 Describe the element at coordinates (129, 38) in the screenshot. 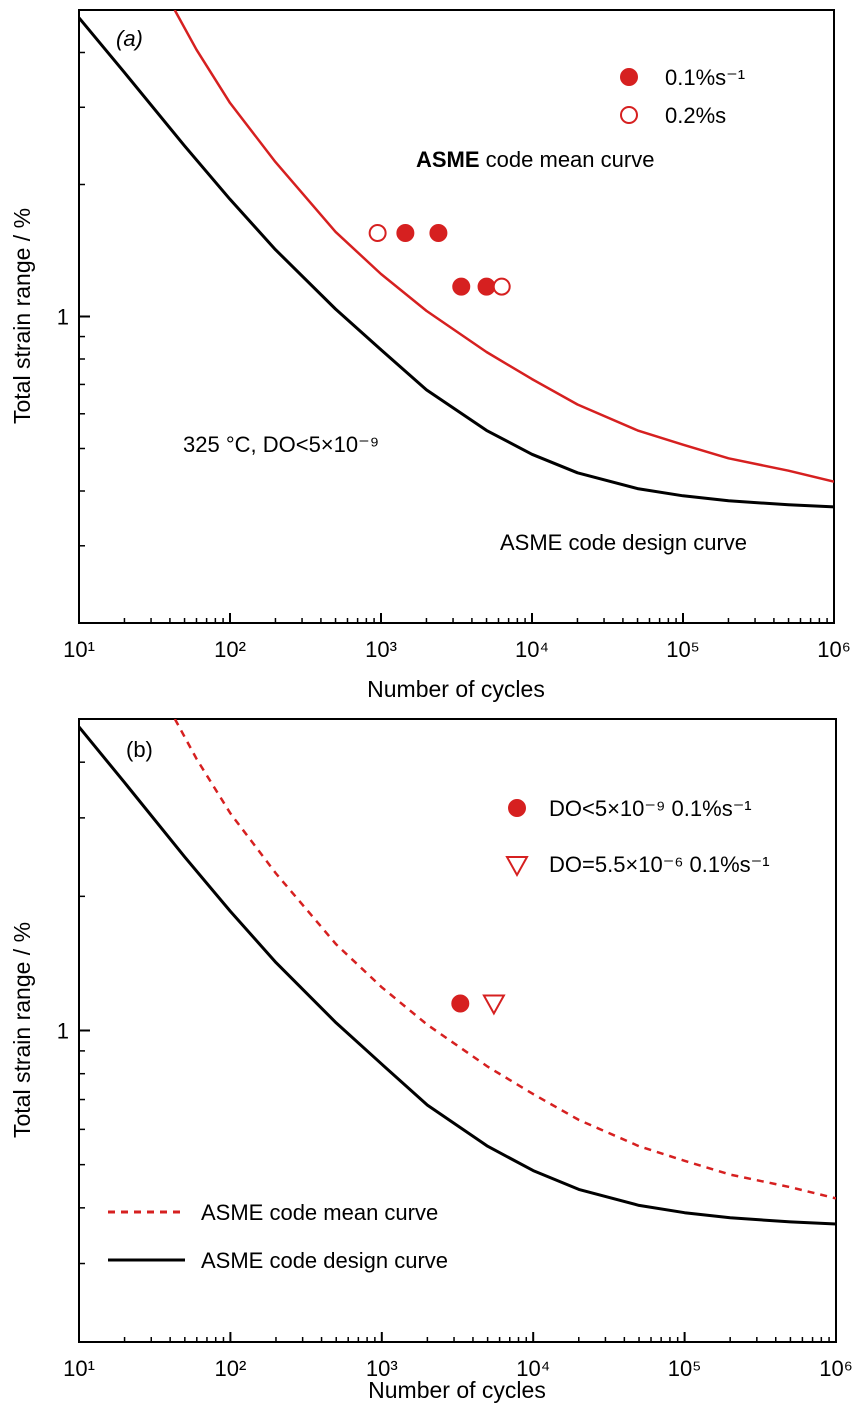

I see `panel-label-a: (a)` at that location.